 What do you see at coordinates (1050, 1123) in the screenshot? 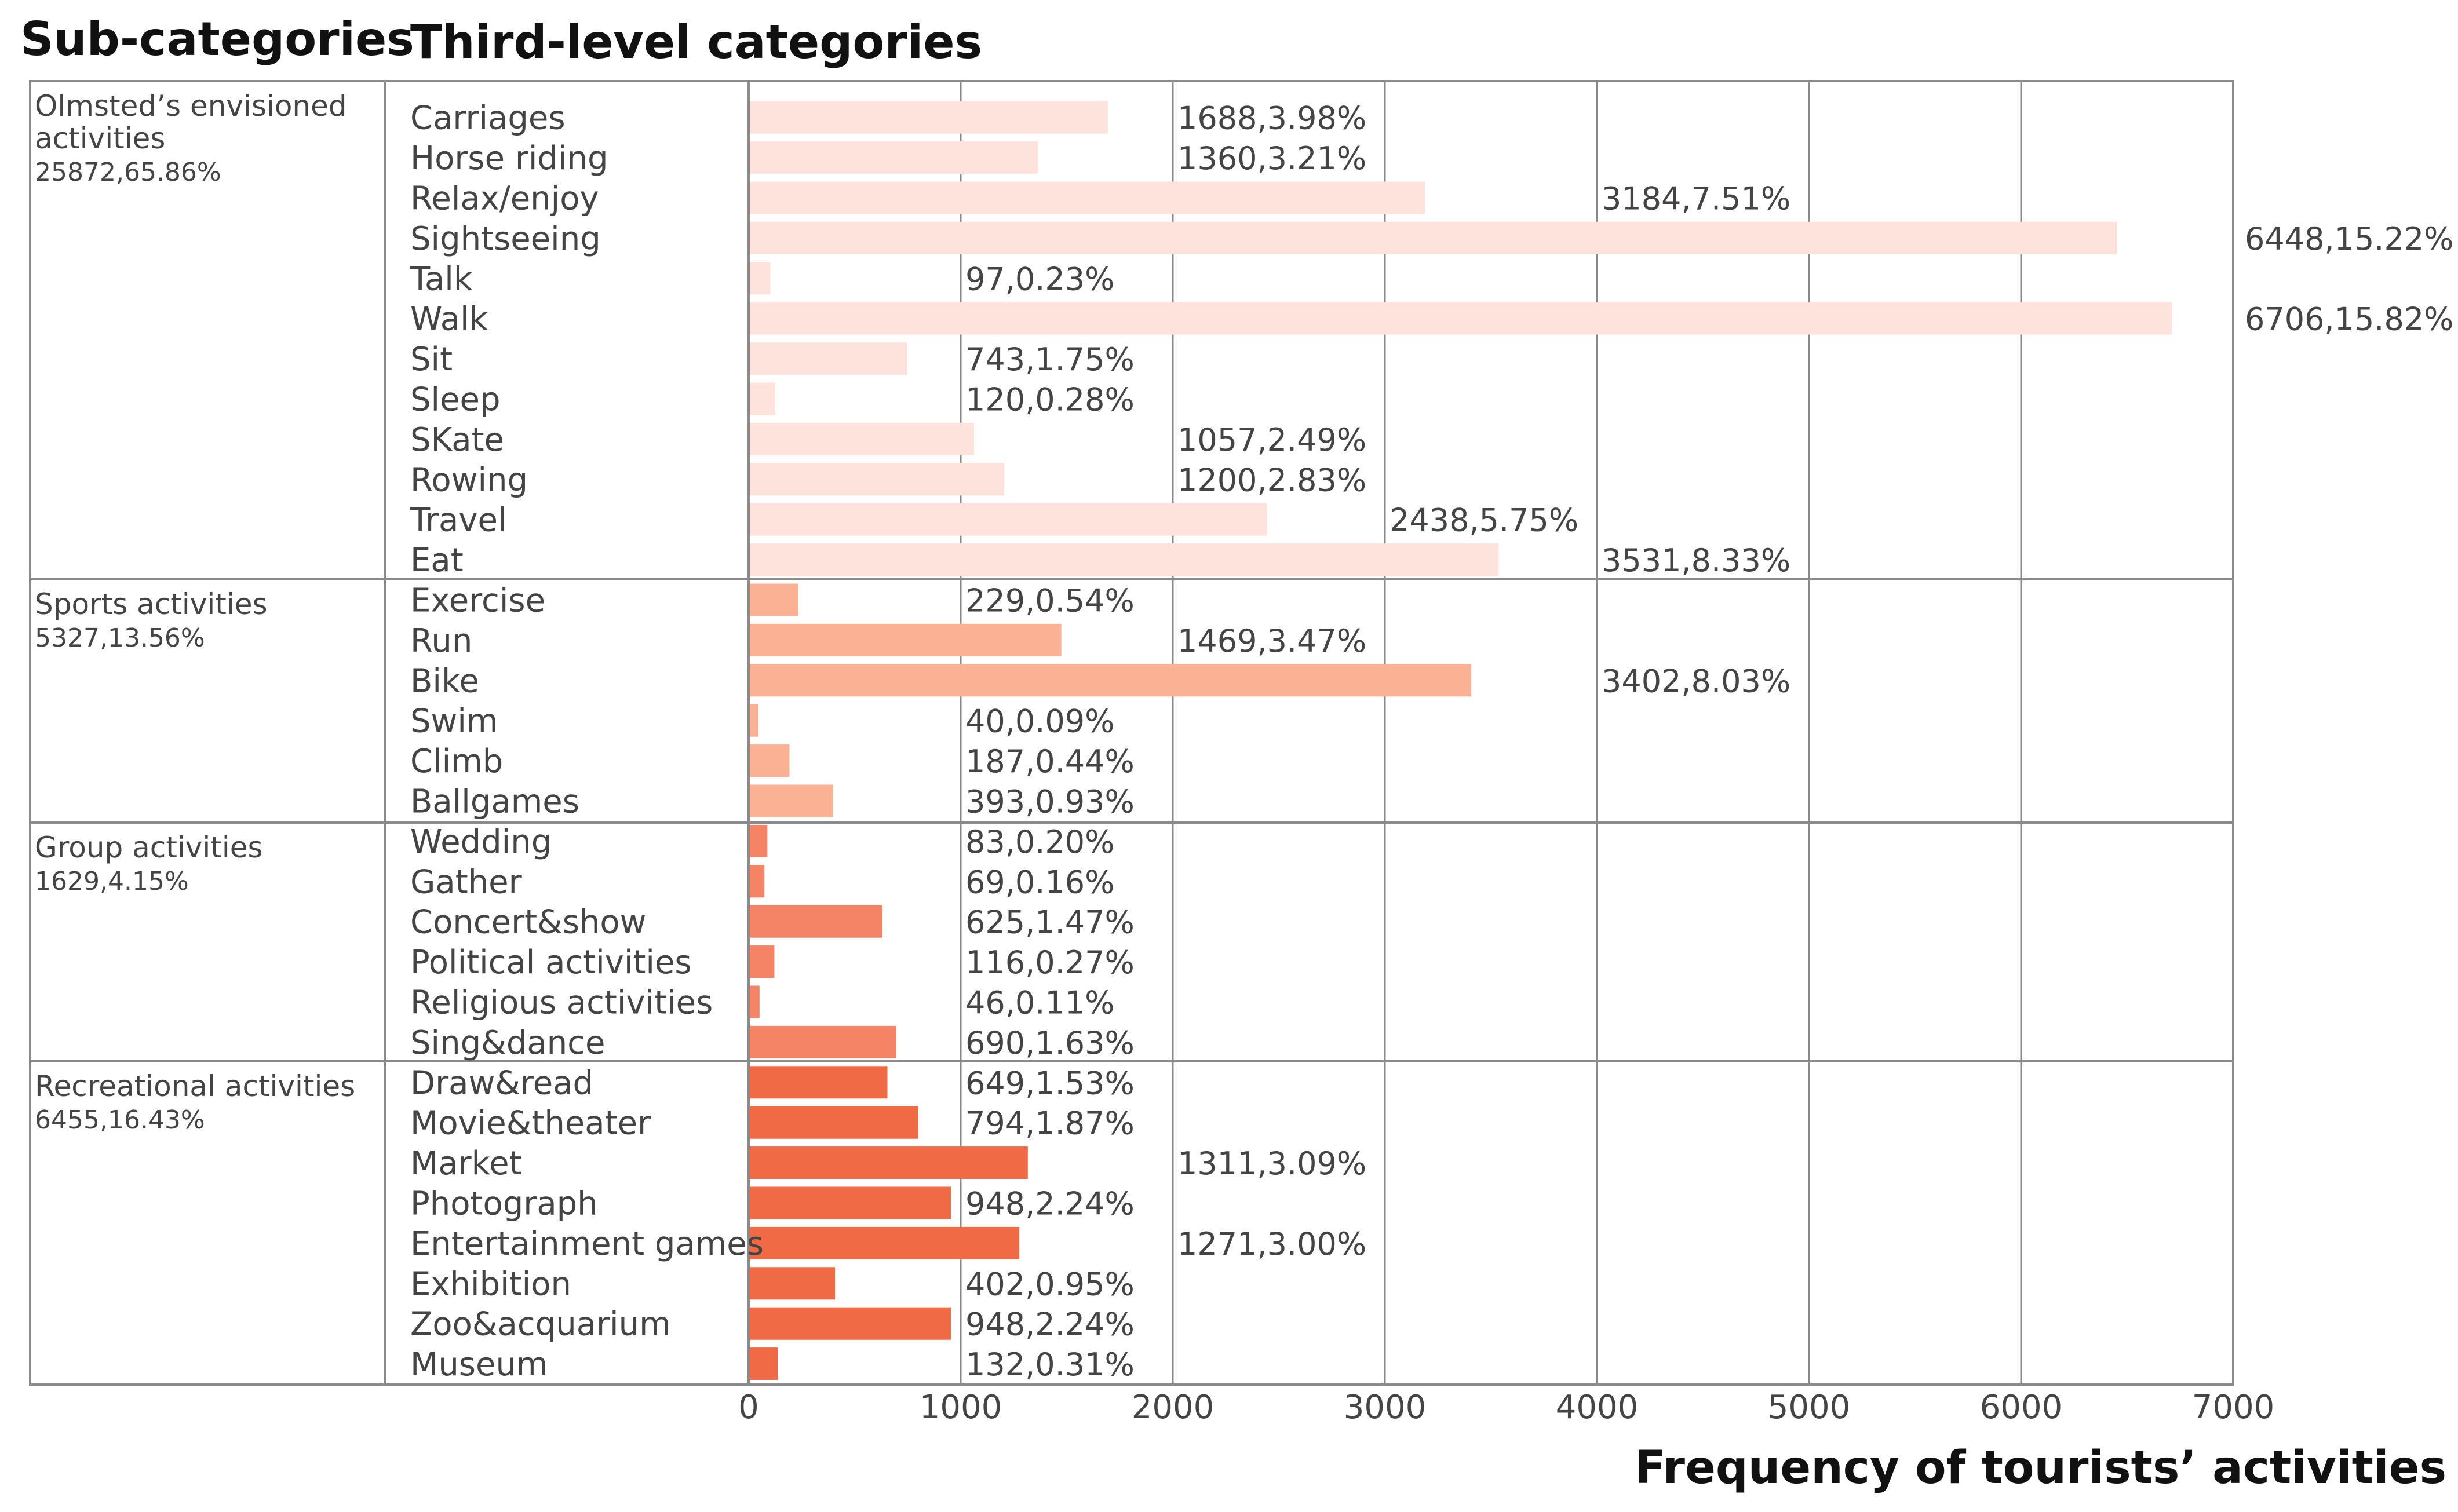
I see `value-label: 794,1.87%` at bounding box center [1050, 1123].